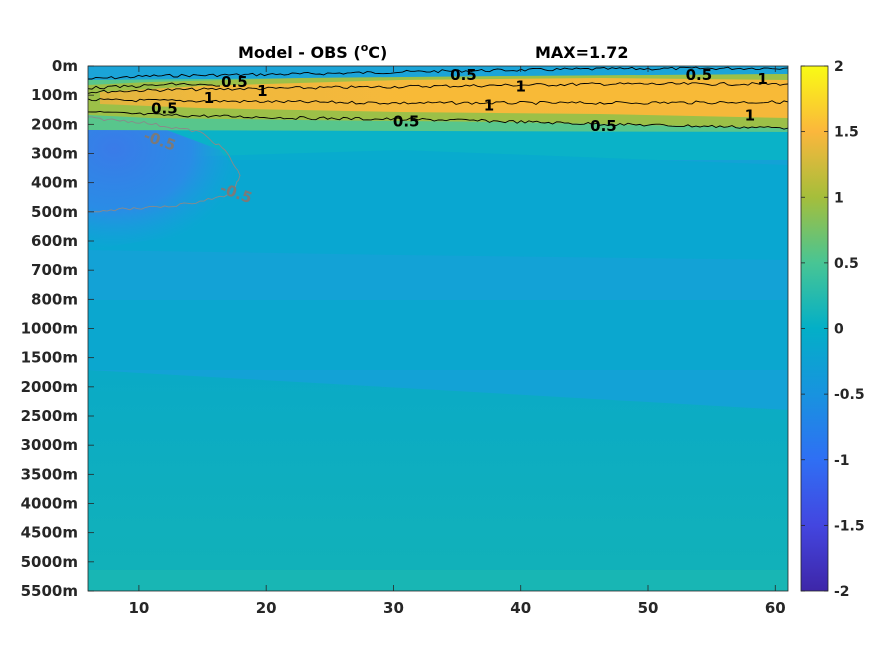 This screenshot has width=875, height=656. Describe the element at coordinates (54, 154) in the screenshot. I see `y-tick-label: 300m` at that location.